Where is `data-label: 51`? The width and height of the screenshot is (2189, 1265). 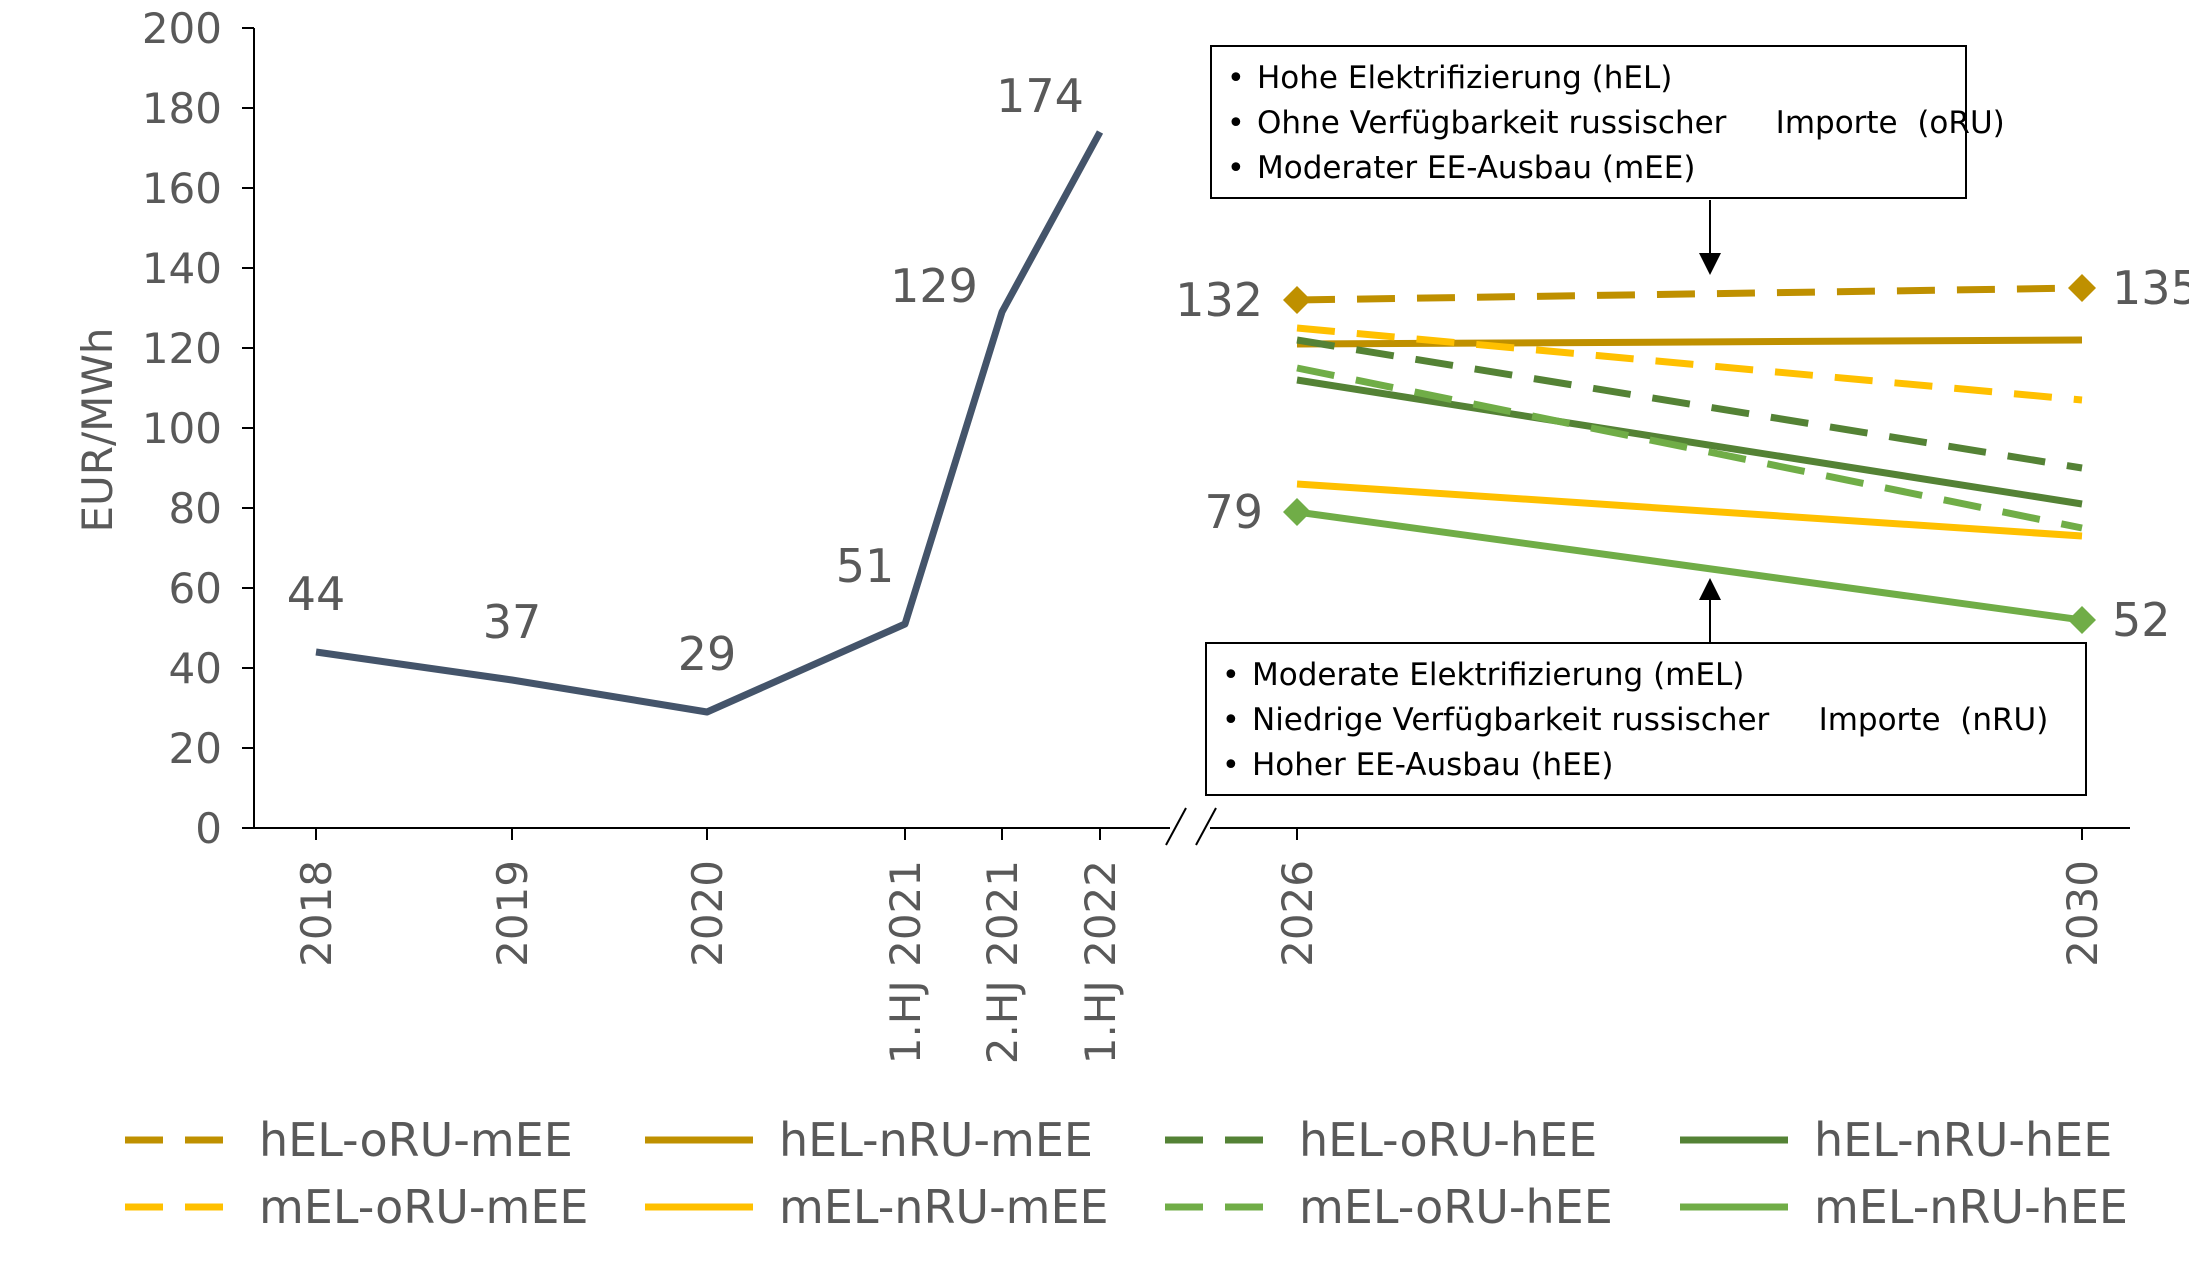 data-label: 51 is located at coordinates (865, 566).